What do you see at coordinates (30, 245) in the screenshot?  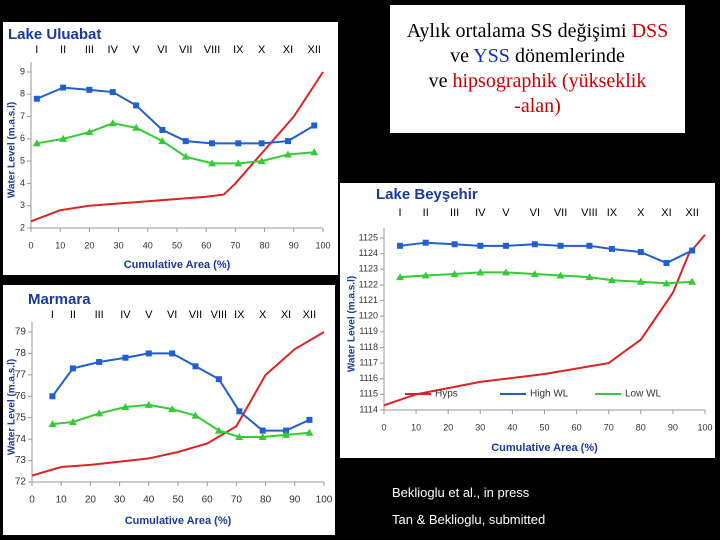 I see `x-tick-label: 0` at bounding box center [30, 245].